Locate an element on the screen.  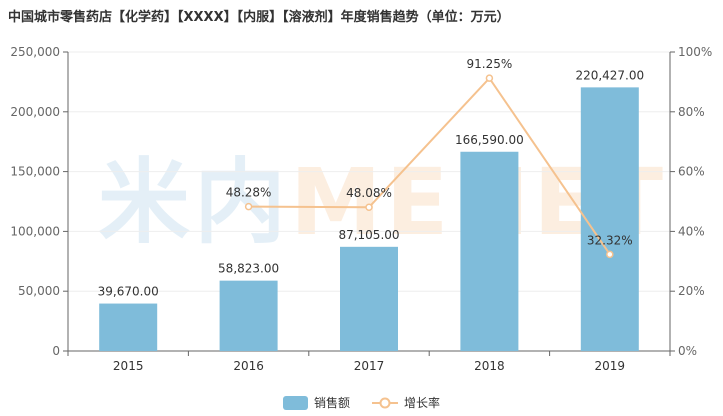
y-right-tick-label: 20% is located at coordinates (691, 291).